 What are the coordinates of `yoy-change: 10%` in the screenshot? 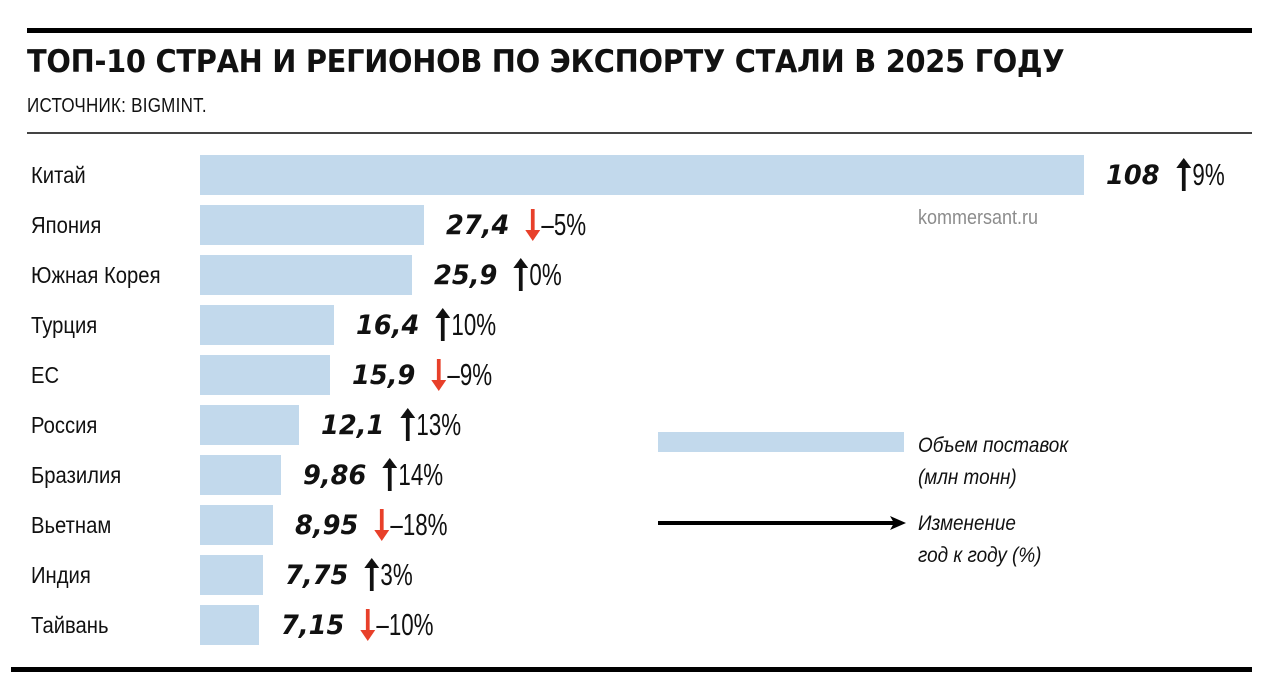 It's located at (466, 325).